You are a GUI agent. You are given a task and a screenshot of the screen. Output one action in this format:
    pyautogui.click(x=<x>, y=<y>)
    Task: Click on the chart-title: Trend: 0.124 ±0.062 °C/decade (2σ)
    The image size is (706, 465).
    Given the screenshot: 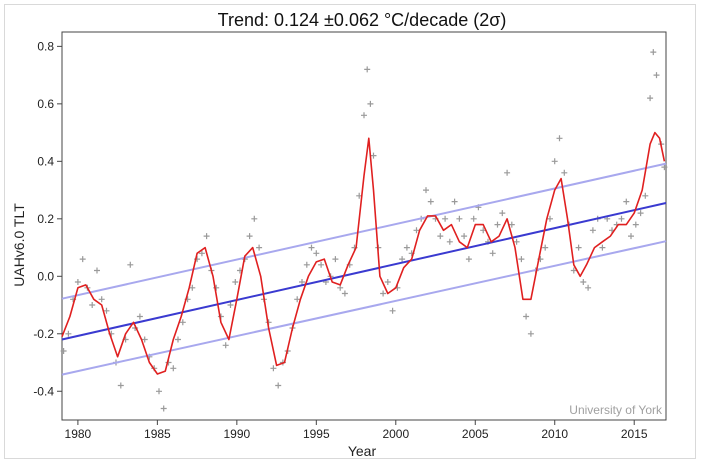 What is the action you would take?
    pyautogui.click(x=362, y=20)
    